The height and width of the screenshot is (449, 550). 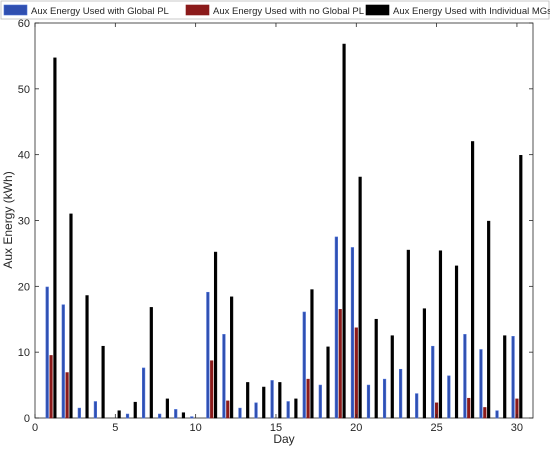 I want to click on x-tick-label: 15, so click(x=276, y=428).